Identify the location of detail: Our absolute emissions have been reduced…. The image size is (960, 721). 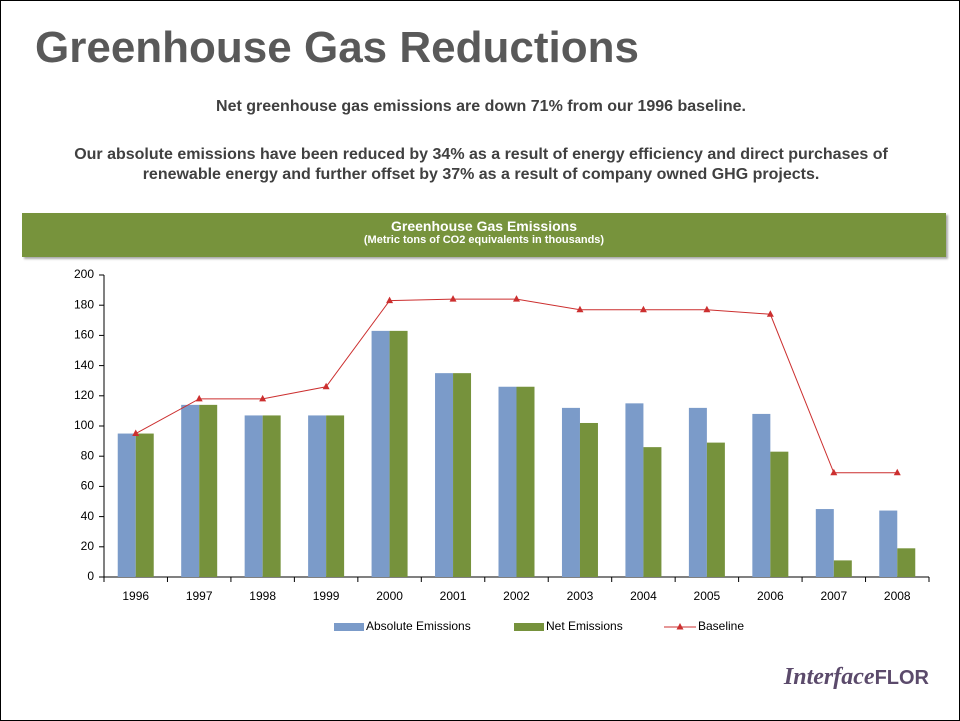
(481, 164).